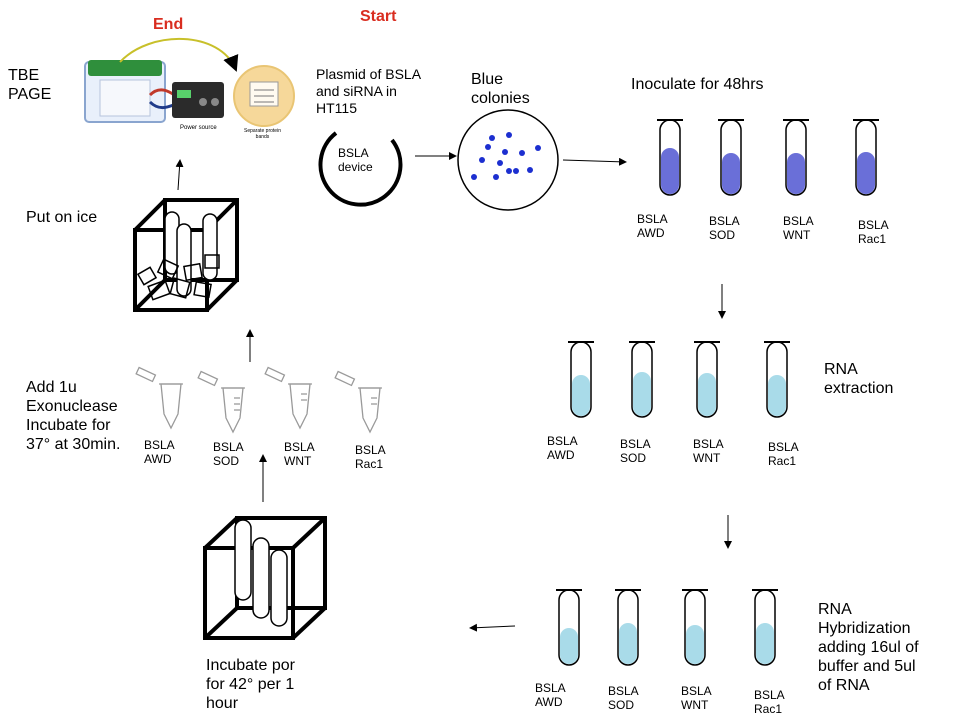  Describe the element at coordinates (679, 379) in the screenshot. I see `extraction-tubes` at that location.